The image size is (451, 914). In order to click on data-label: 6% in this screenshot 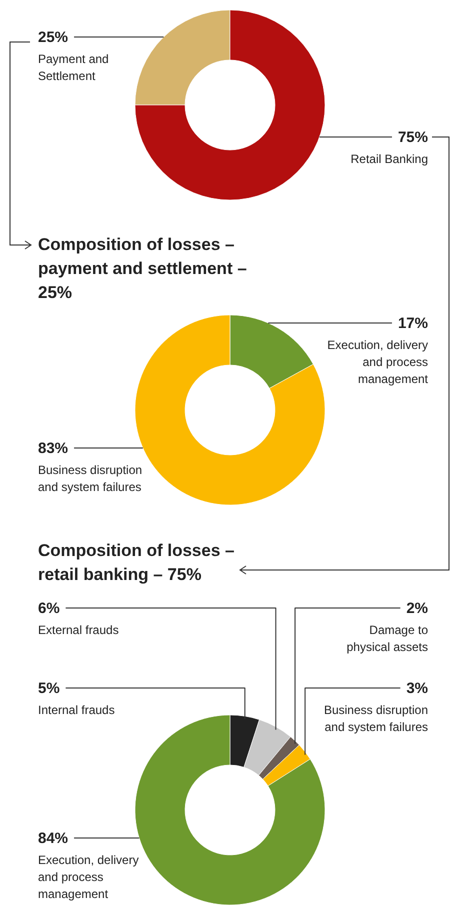, I will do `click(49, 608)`.